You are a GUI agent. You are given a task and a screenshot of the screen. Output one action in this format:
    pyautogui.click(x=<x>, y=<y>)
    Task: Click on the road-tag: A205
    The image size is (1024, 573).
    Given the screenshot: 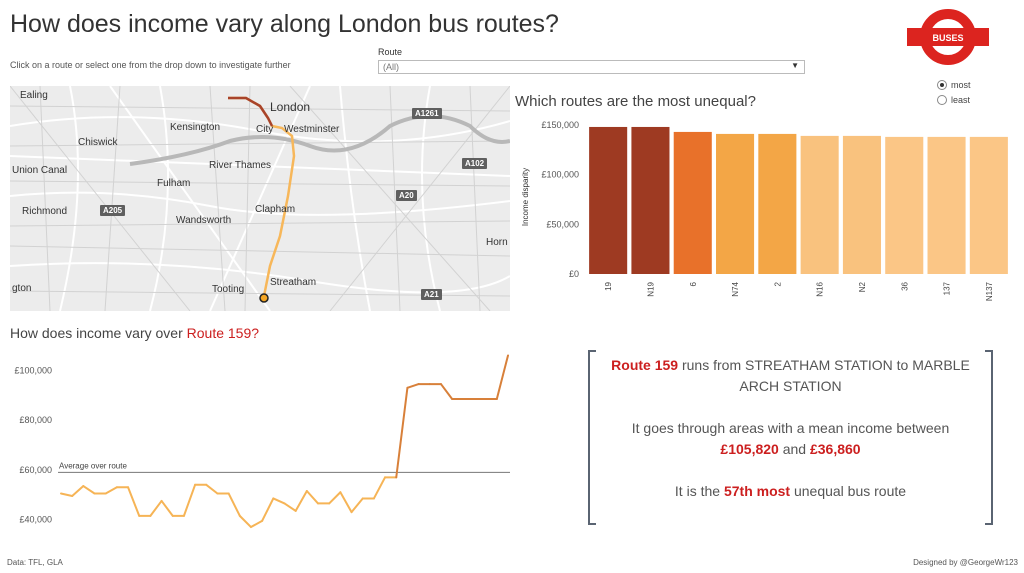 What is the action you would take?
    pyautogui.click(x=113, y=210)
    